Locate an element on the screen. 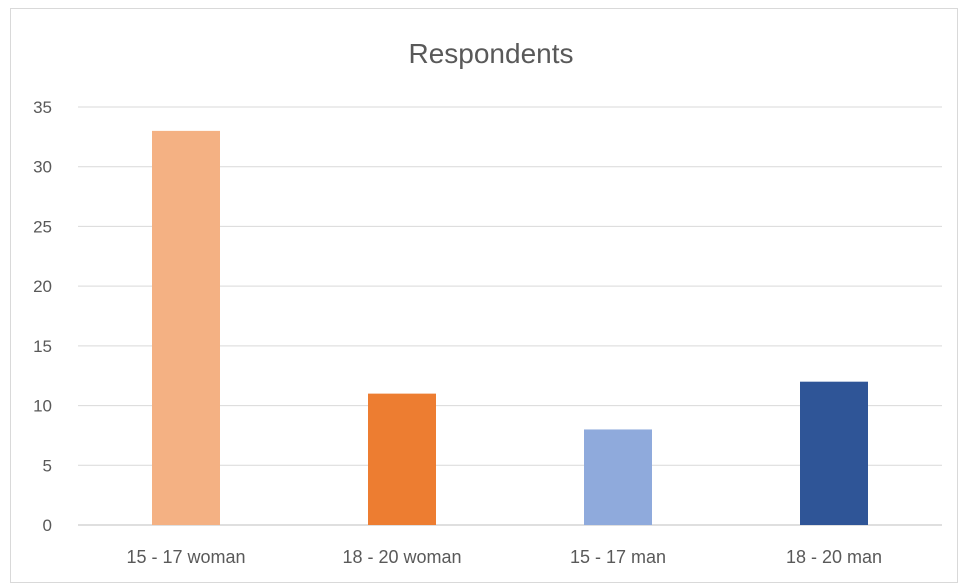 This screenshot has width=960, height=585. y-tick-label: 5 is located at coordinates (47, 465).